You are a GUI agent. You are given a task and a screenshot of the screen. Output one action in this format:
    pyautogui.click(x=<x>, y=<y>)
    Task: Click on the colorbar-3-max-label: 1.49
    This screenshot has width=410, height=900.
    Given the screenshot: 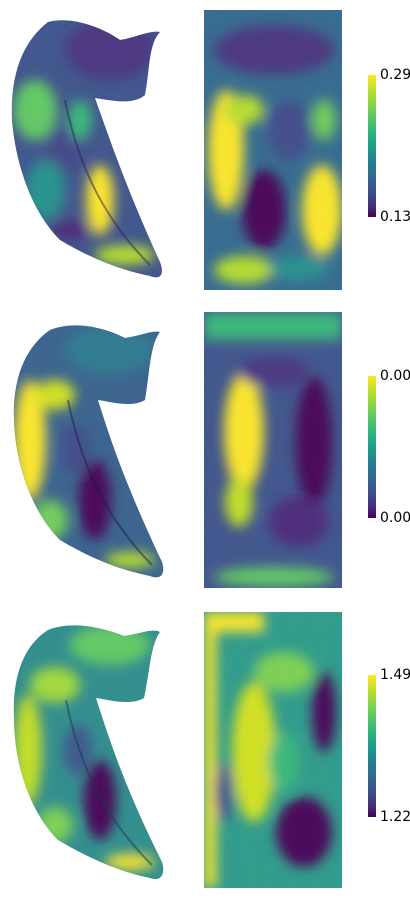 What is the action you would take?
    pyautogui.click(x=395, y=675)
    